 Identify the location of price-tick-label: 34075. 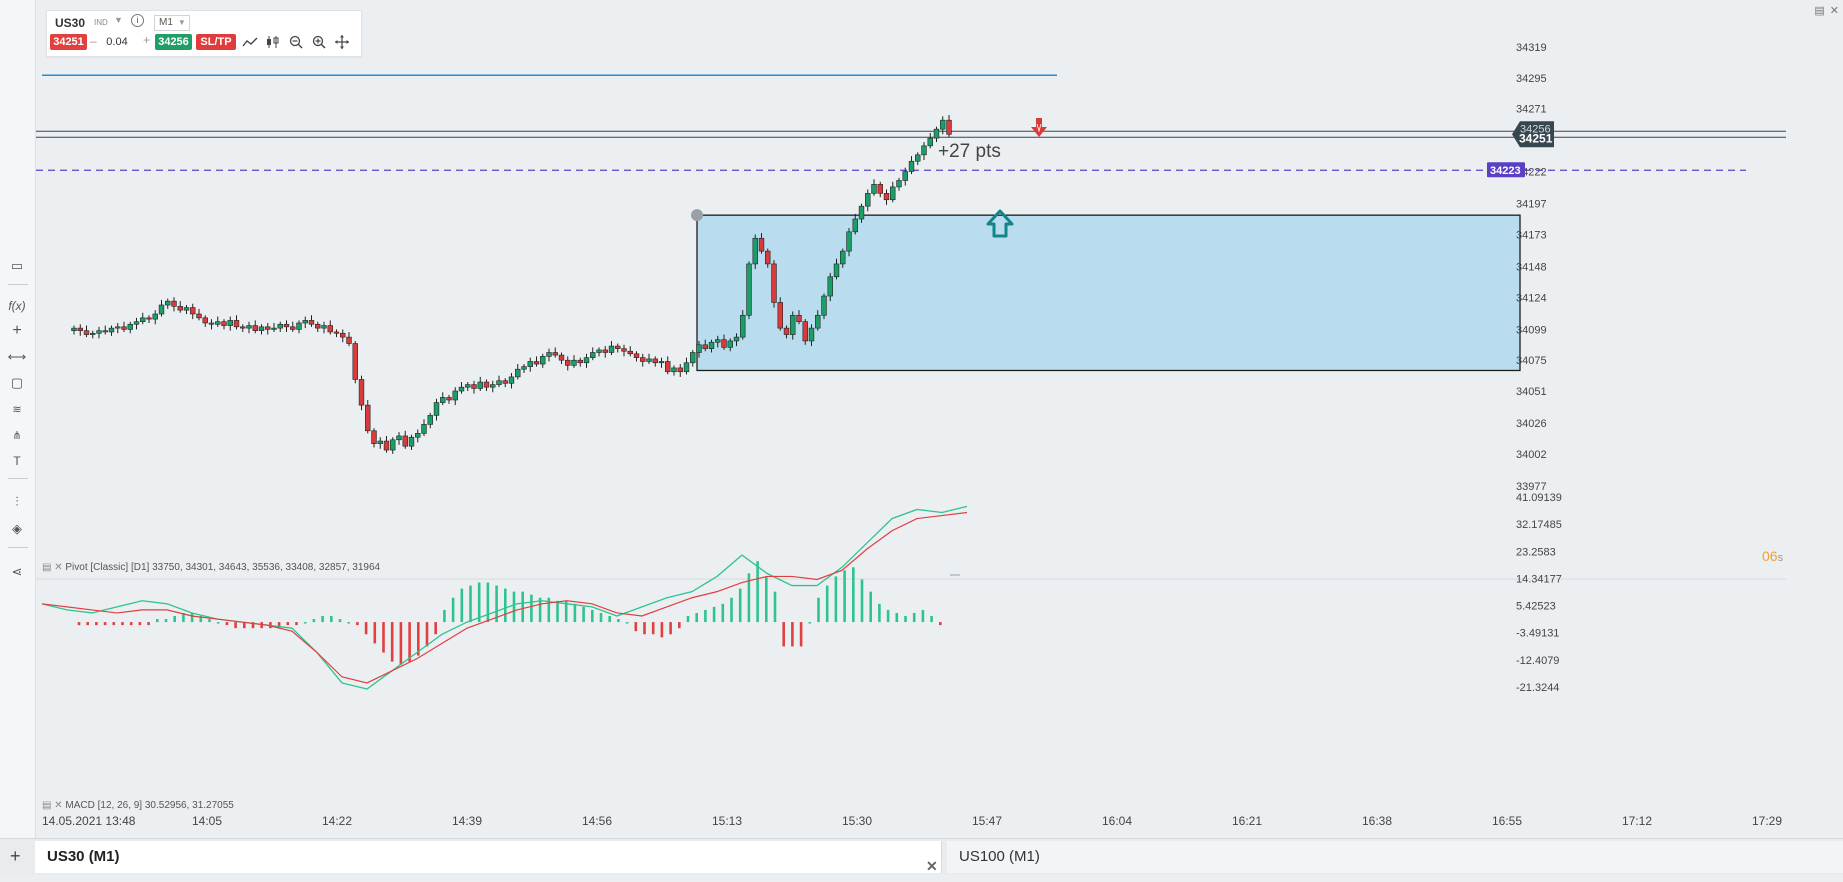
(1531, 361).